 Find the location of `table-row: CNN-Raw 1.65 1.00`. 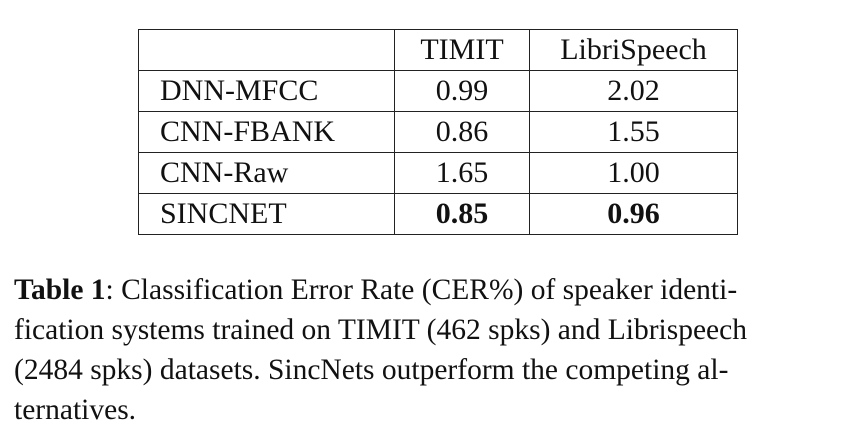

table-row: CNN-Raw 1.65 1.00 is located at coordinates (438, 173).